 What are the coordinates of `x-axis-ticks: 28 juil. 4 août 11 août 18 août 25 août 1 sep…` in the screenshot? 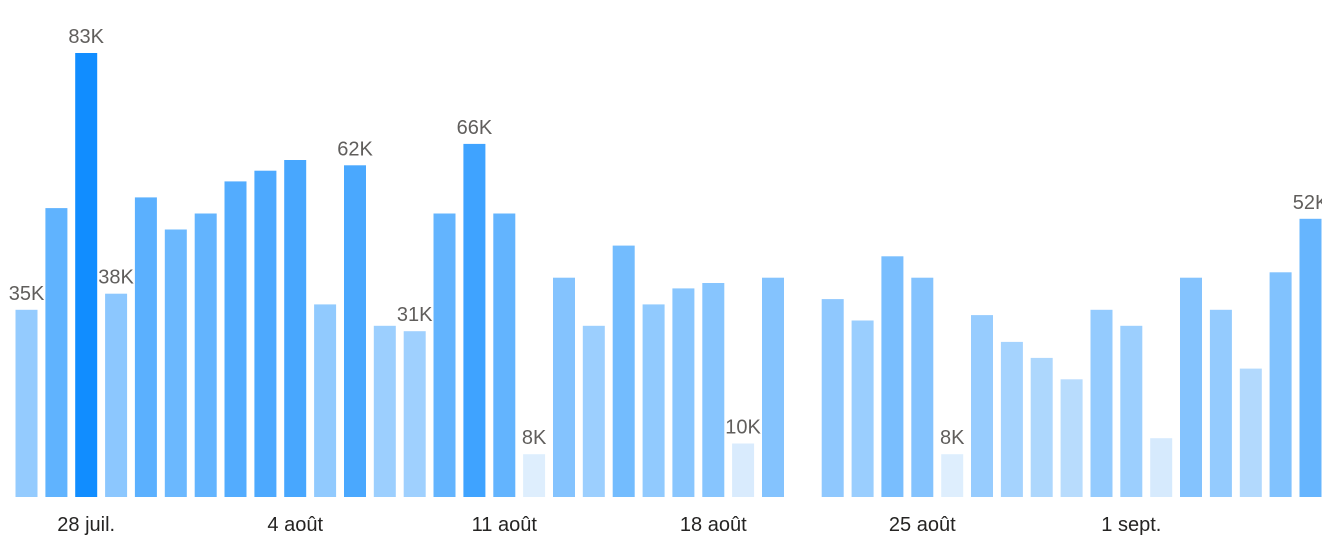 It's located at (609, 525).